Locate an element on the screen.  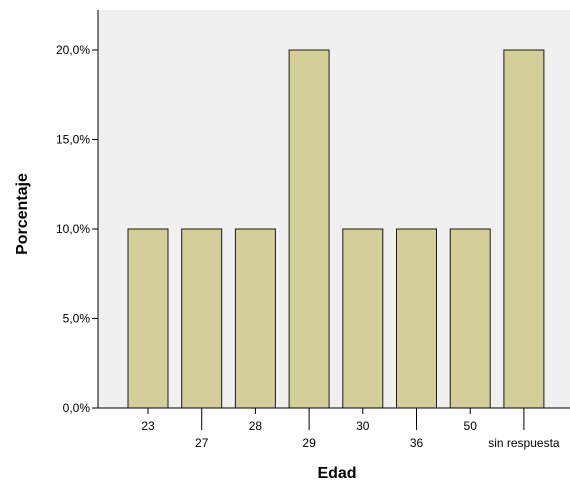
x-axis-title: Edad is located at coordinates (336, 473).